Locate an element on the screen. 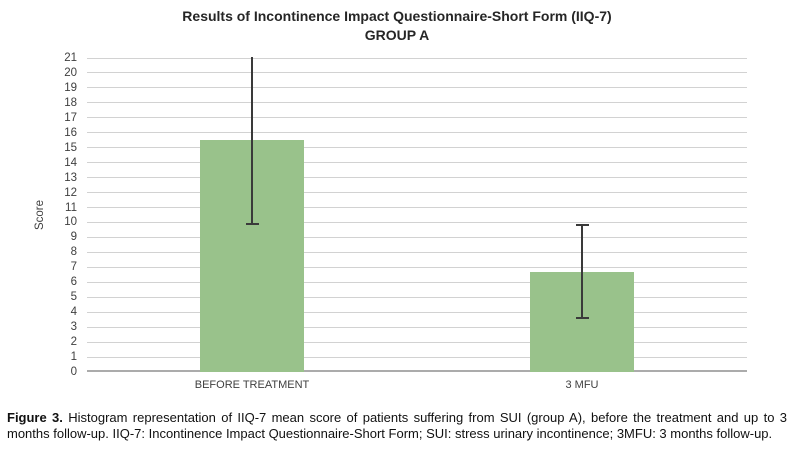  y-tick-label: 19 is located at coordinates (70, 87).